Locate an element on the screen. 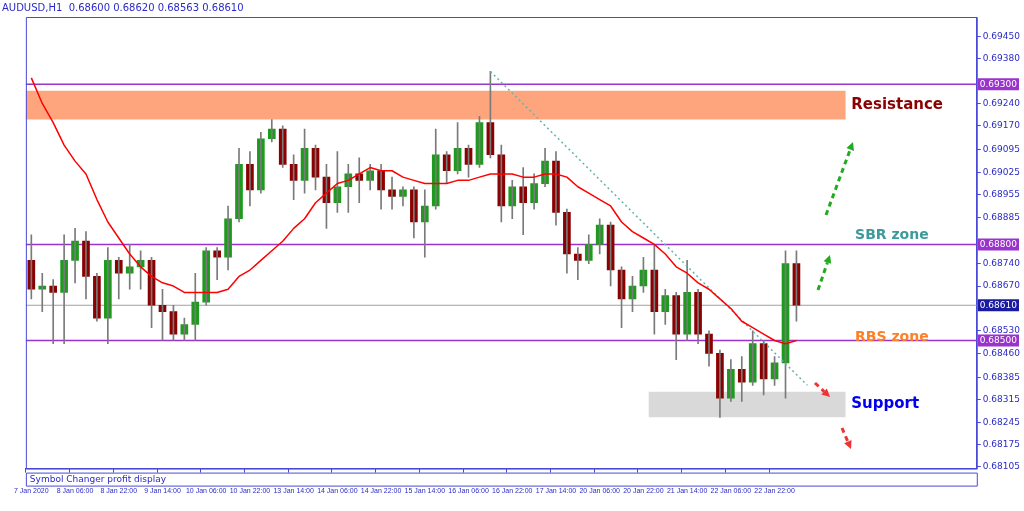 This screenshot has width=1024, height=511. y-tick-label: 0.69025 is located at coordinates (1001, 171).